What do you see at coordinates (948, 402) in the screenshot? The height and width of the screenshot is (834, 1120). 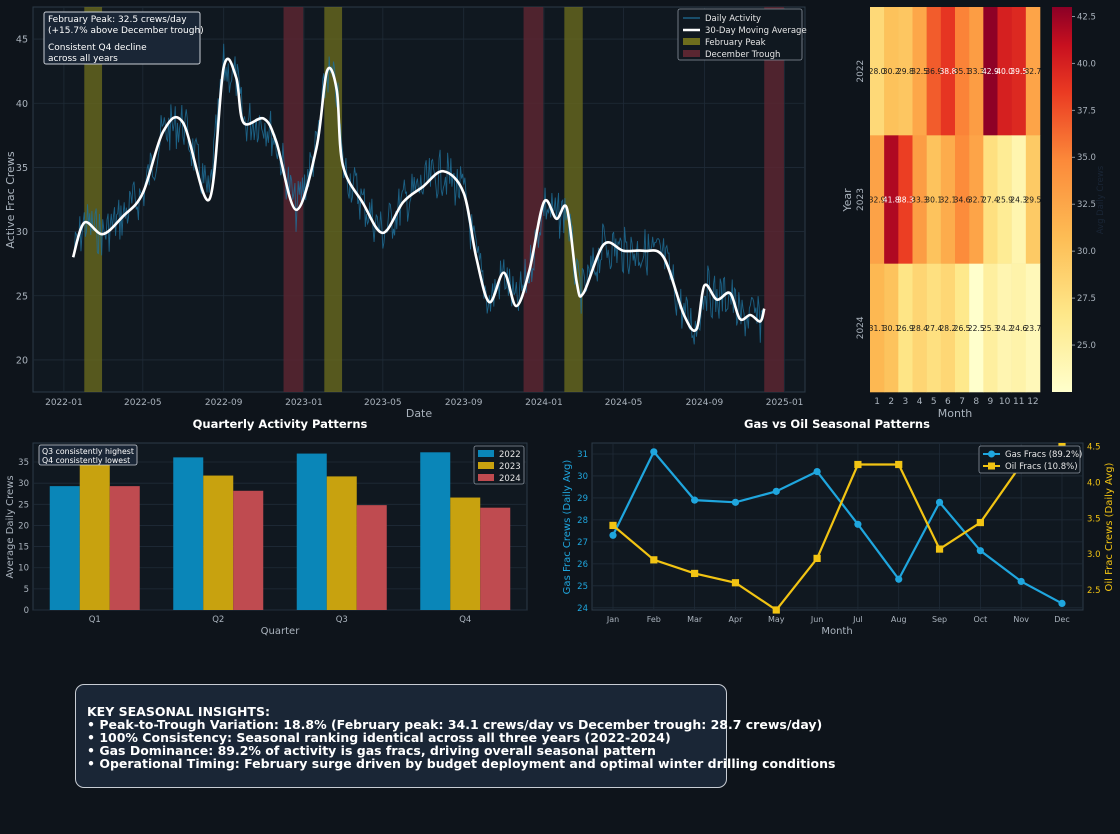 I see `month-tick-label: 6` at bounding box center [948, 402].